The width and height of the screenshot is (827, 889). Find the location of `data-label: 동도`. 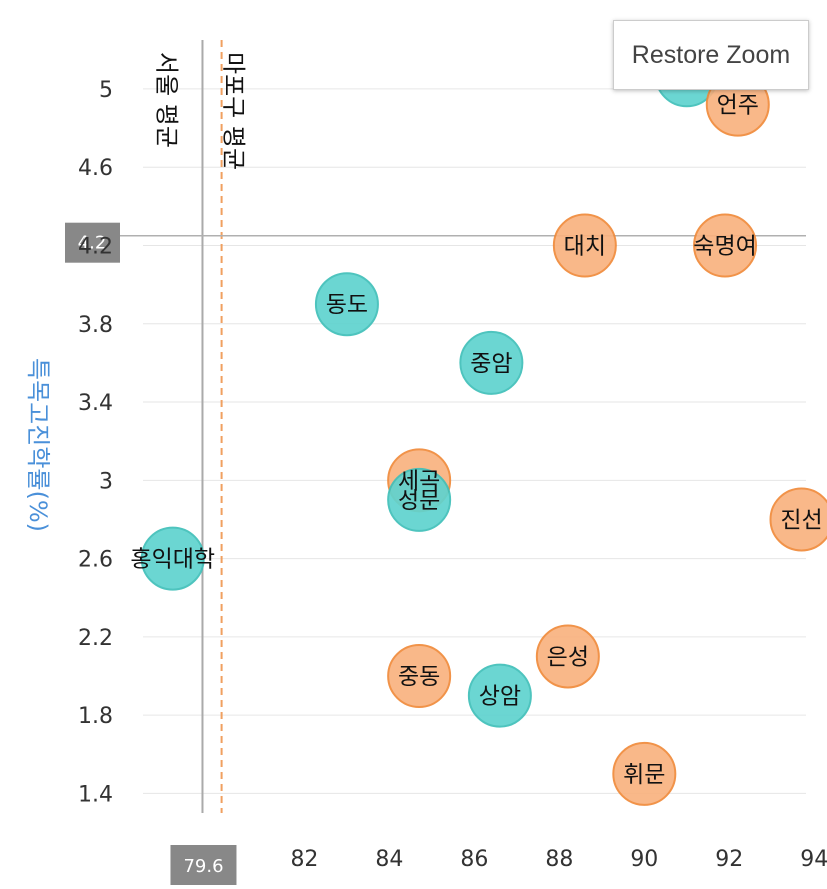

data-label: 동도 is located at coordinates (347, 305).